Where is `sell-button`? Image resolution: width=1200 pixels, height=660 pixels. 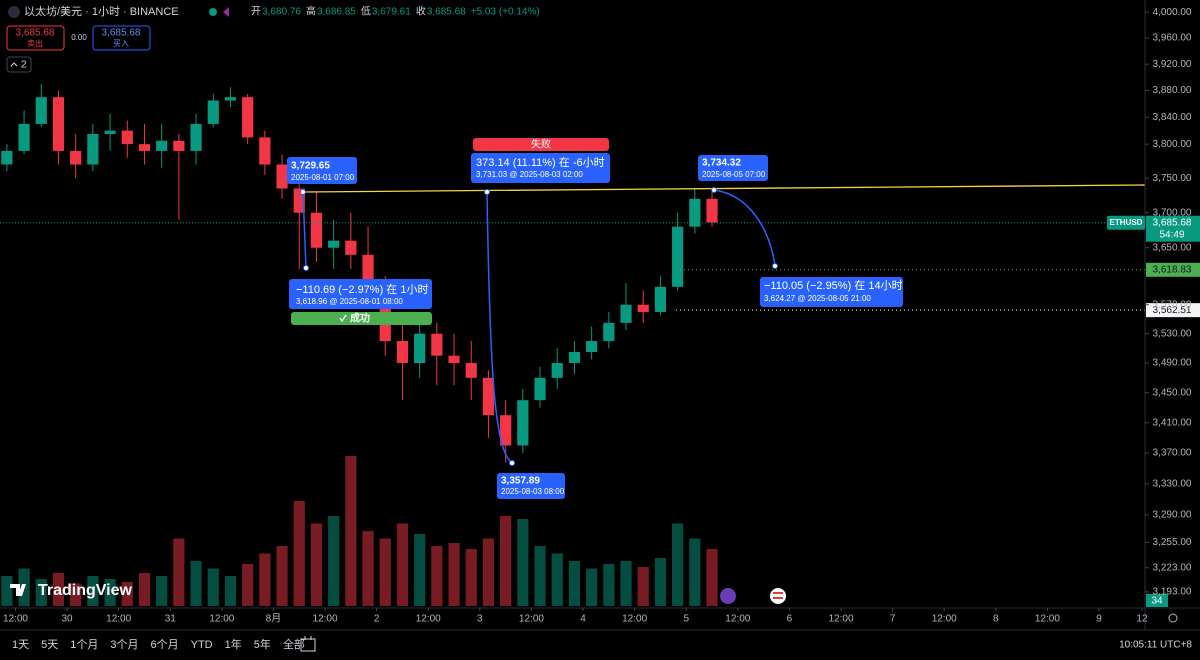 sell-button is located at coordinates (35, 38).